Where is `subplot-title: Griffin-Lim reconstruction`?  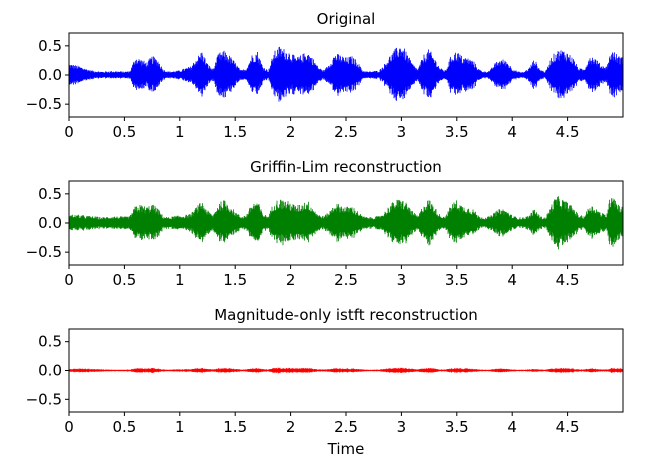
subplot-title: Griffin-Lim reconstruction is located at coordinates (346, 167).